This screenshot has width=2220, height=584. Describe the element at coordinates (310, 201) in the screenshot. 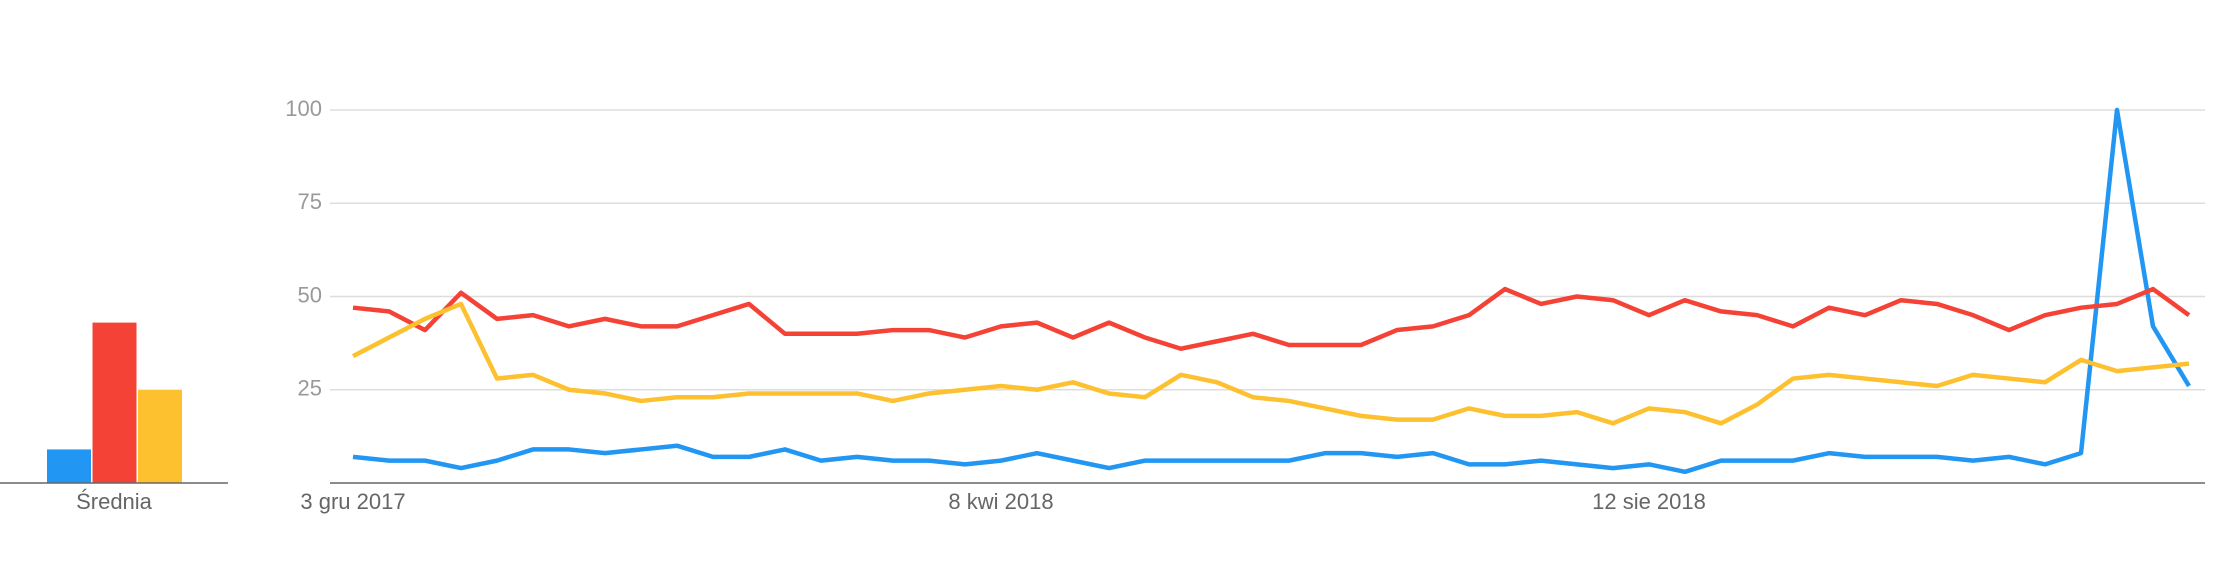

I see `y-tick-label: 75` at that location.